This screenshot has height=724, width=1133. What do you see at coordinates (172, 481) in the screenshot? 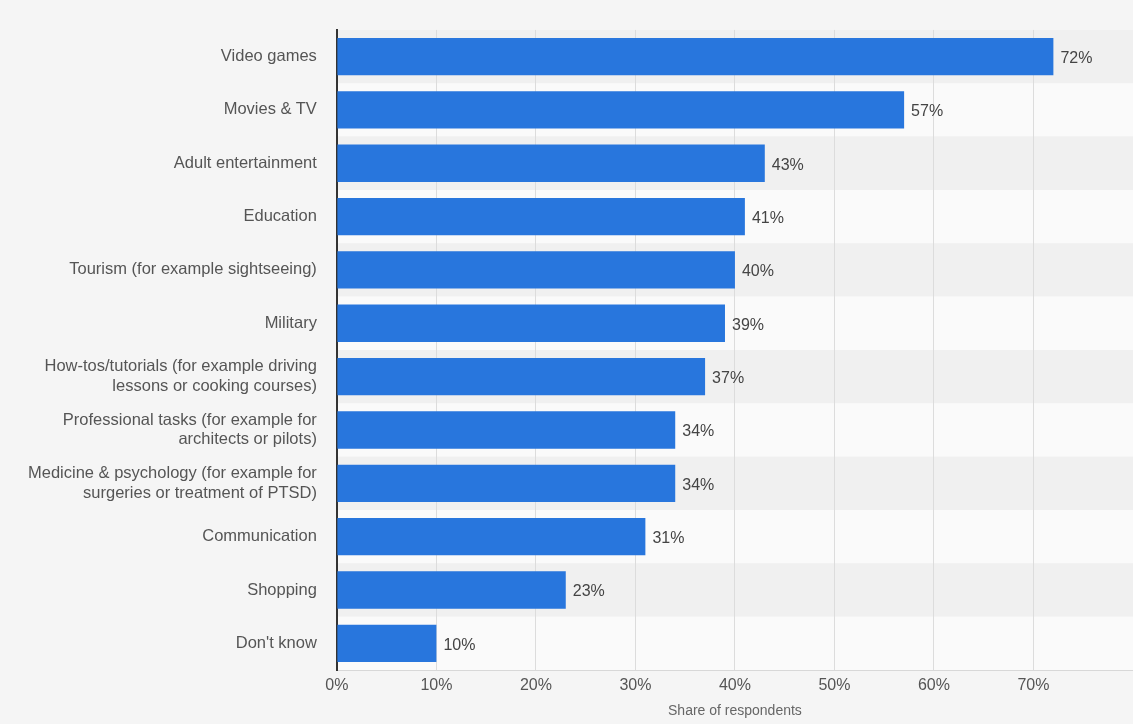
I see `y-tick-label: Medicine & psychology (for example for surgeries or treatment of PTSD)` at bounding box center [172, 481].